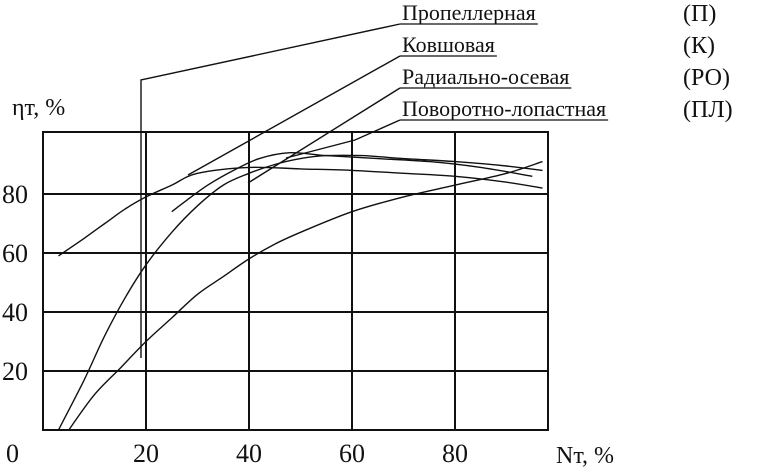 This screenshot has width=759, height=474. Describe the element at coordinates (249, 453) in the screenshot. I see `x-tick-label: 40` at that location.